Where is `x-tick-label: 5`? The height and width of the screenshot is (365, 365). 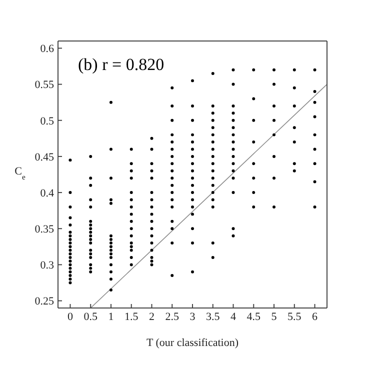
x-tick-label: 5 is located at coordinates (274, 316).